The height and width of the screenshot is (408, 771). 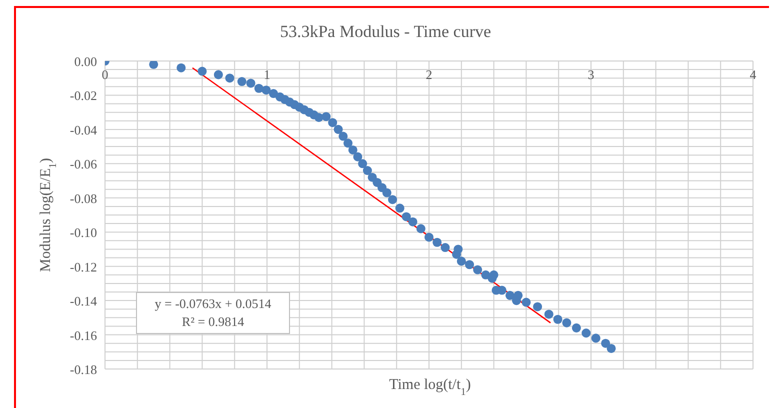 I want to click on x-tick-label: 2, so click(x=429, y=74).